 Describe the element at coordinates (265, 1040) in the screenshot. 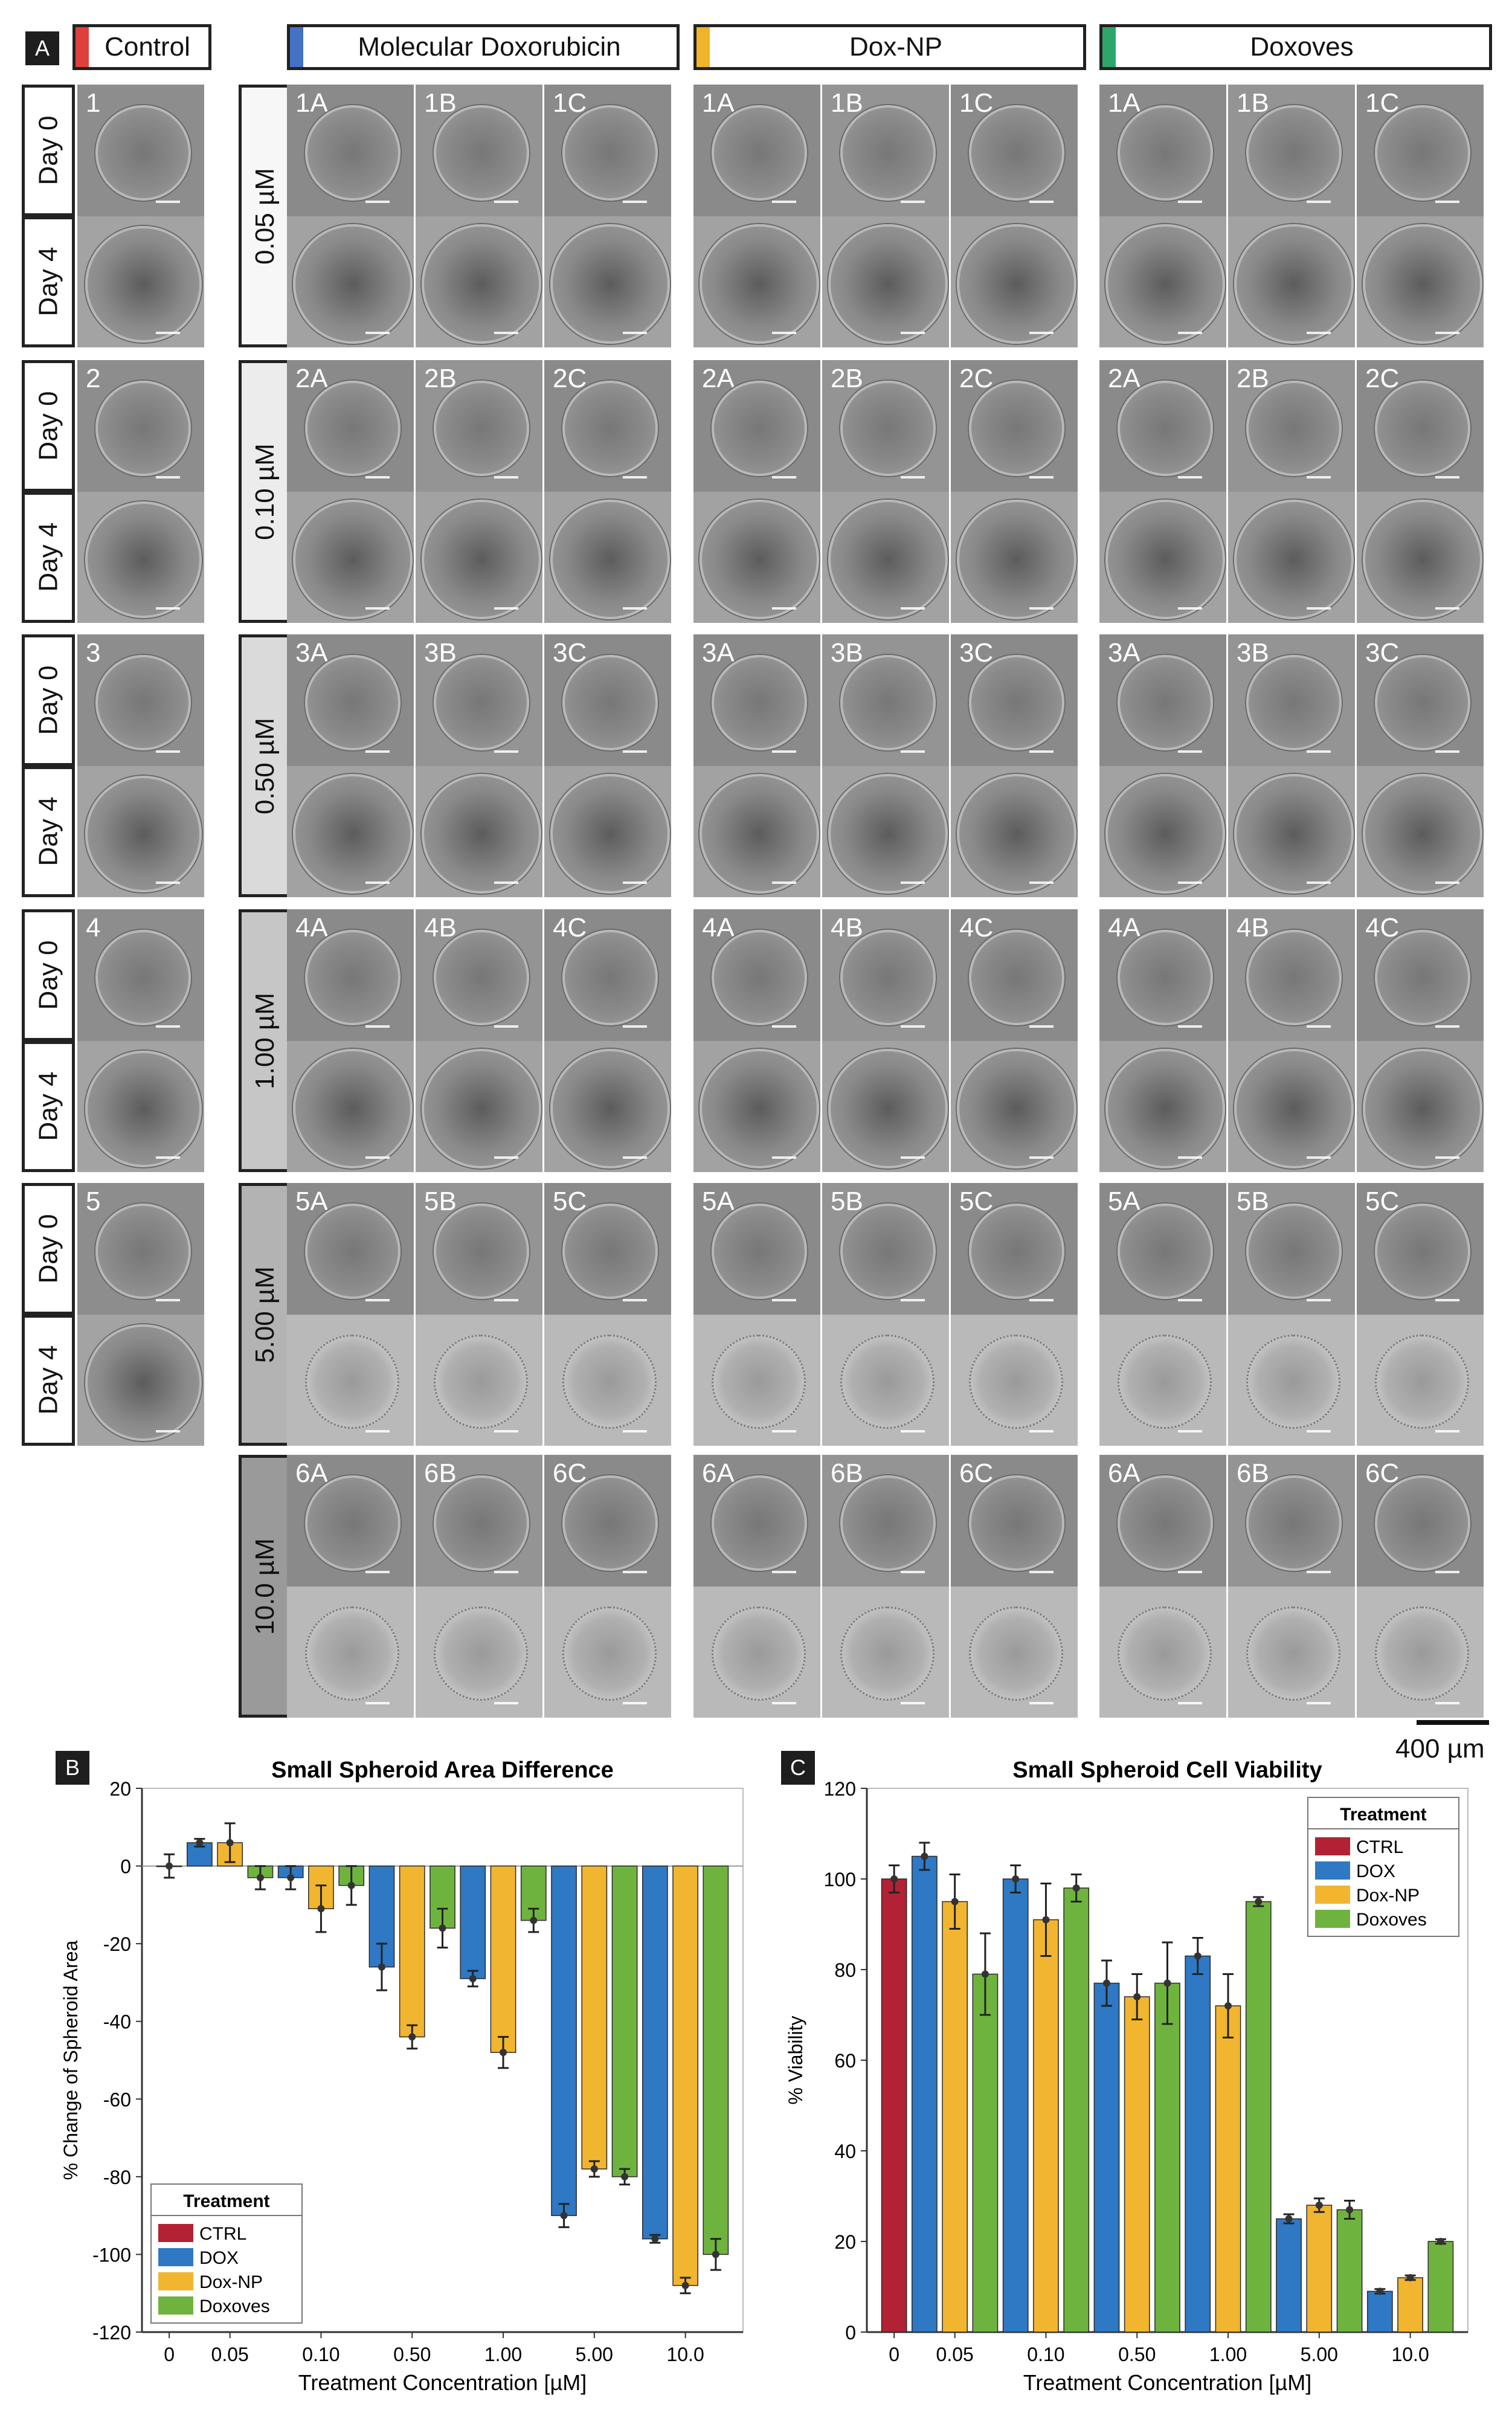

I see `concentration-label: 1.00 µM` at that location.